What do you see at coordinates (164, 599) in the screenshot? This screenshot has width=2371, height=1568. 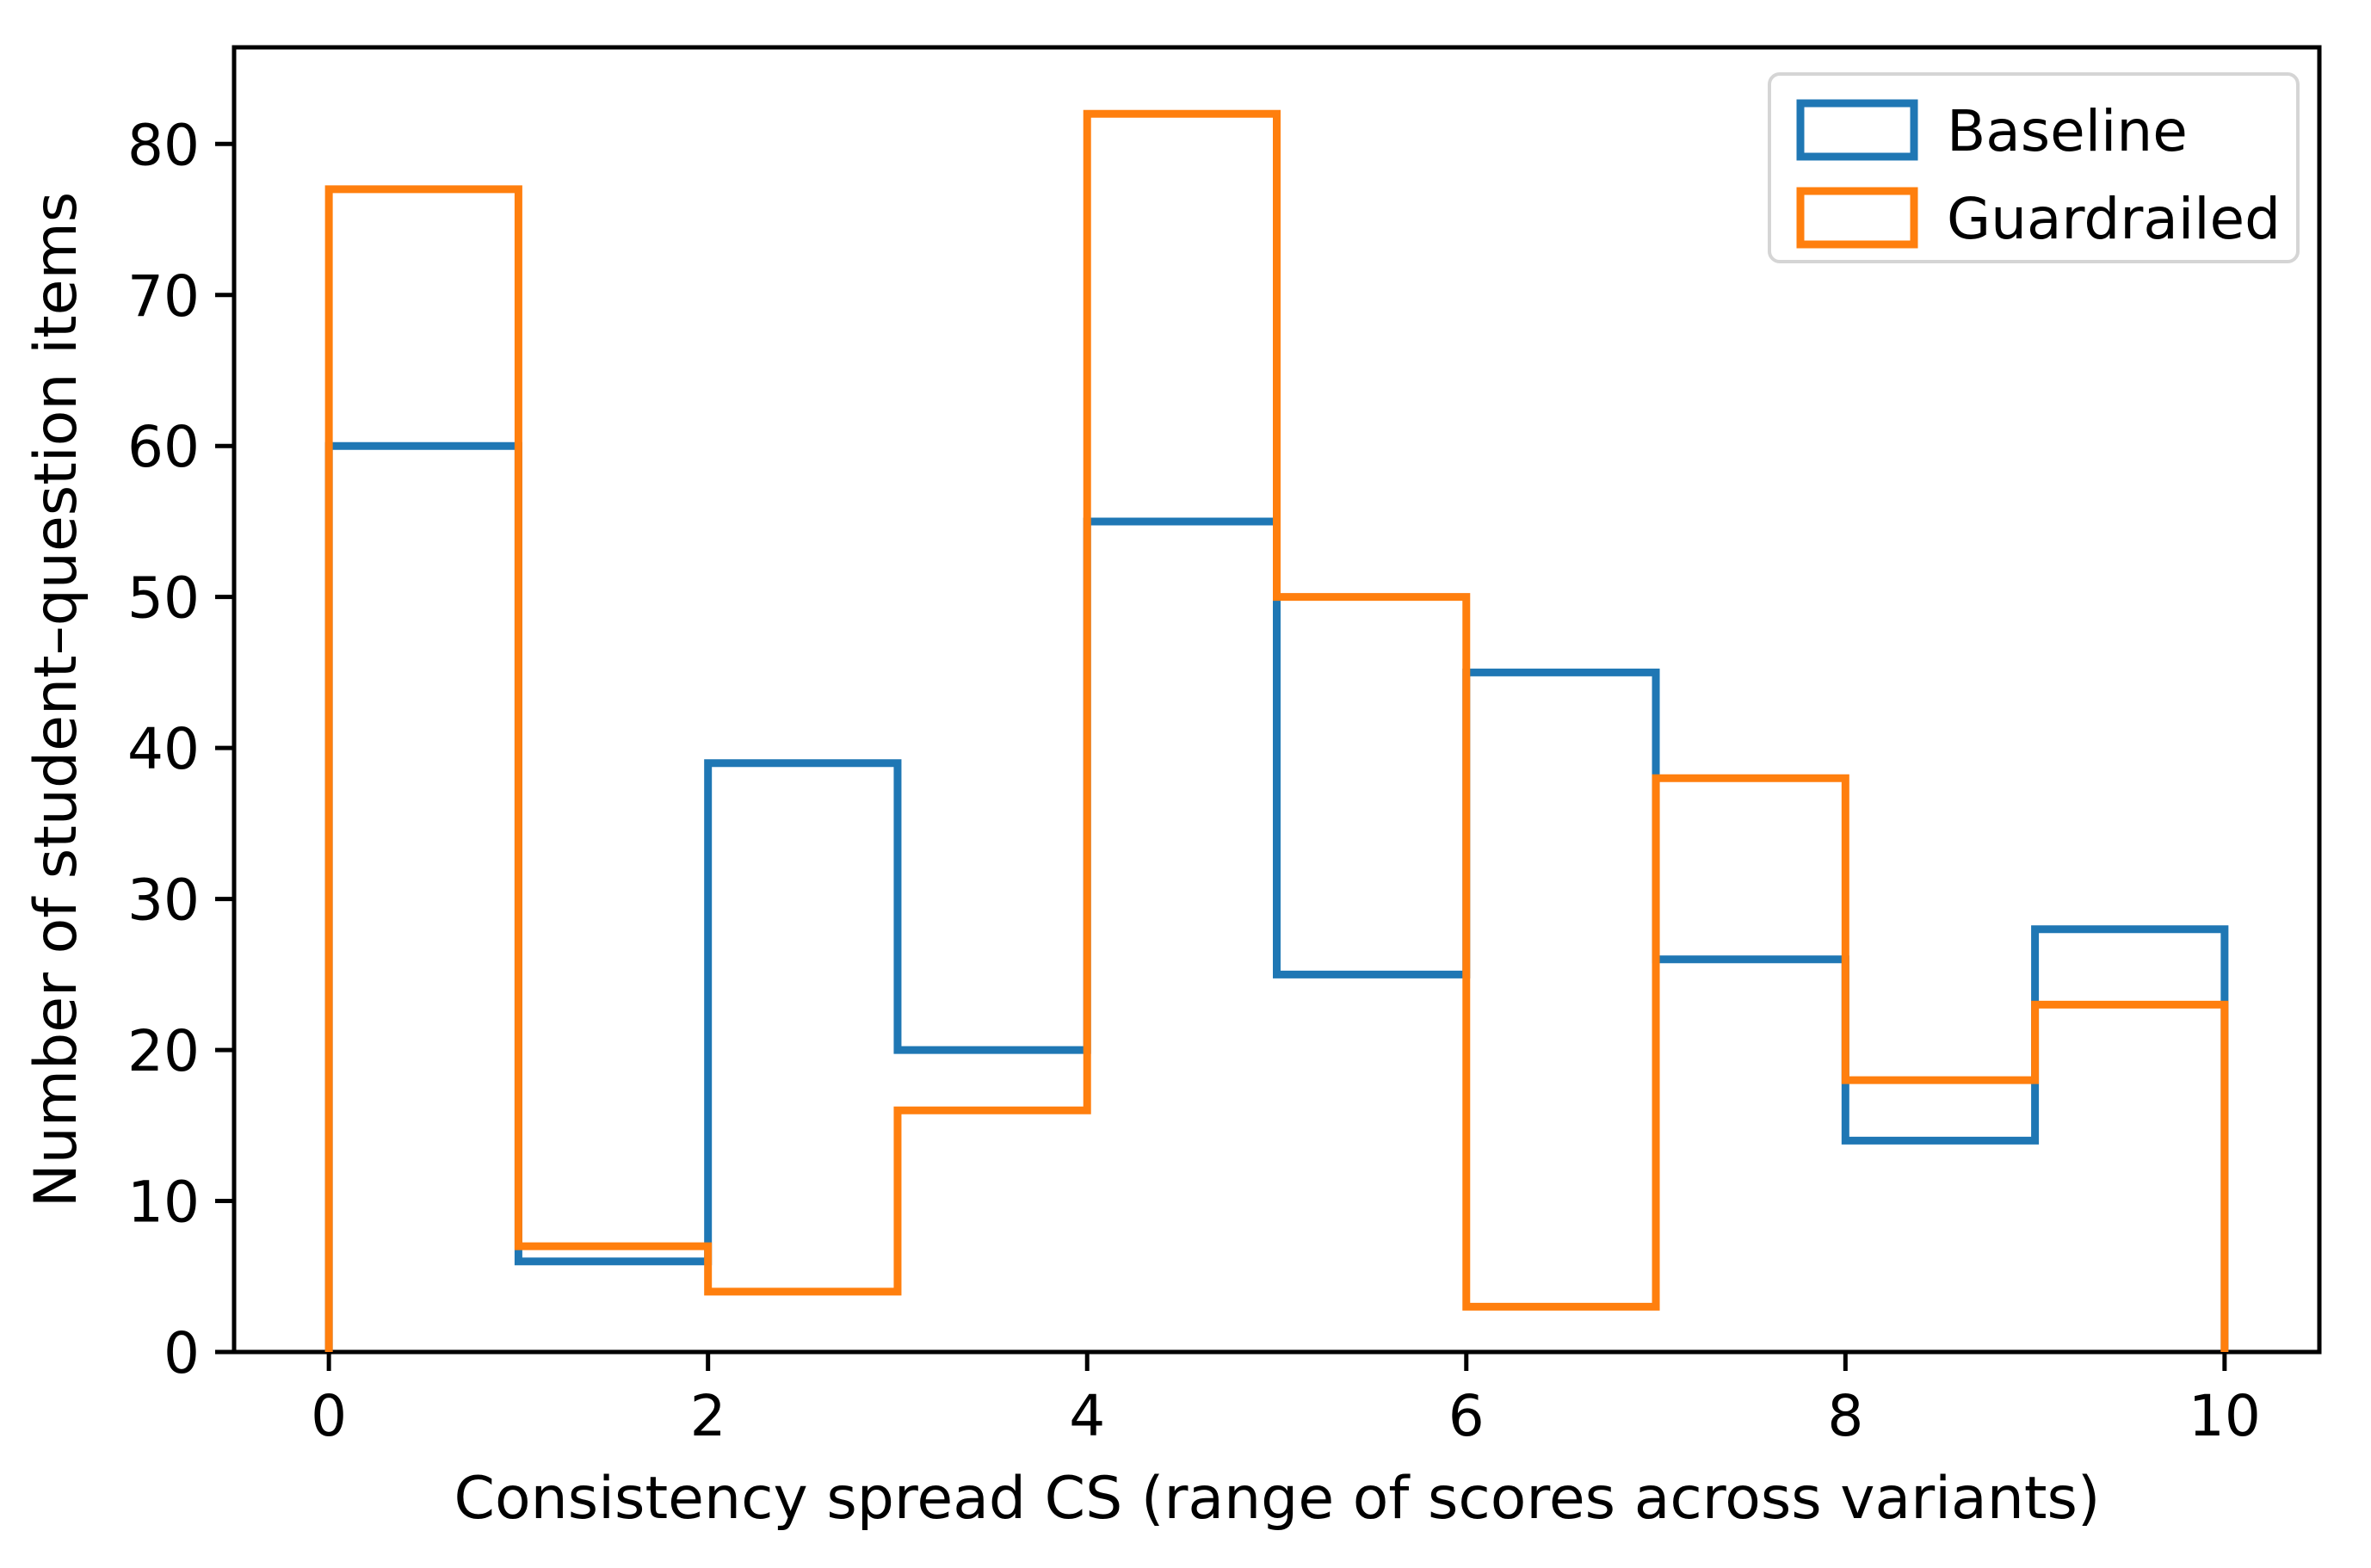 I see `y-tick-label: 50` at bounding box center [164, 599].